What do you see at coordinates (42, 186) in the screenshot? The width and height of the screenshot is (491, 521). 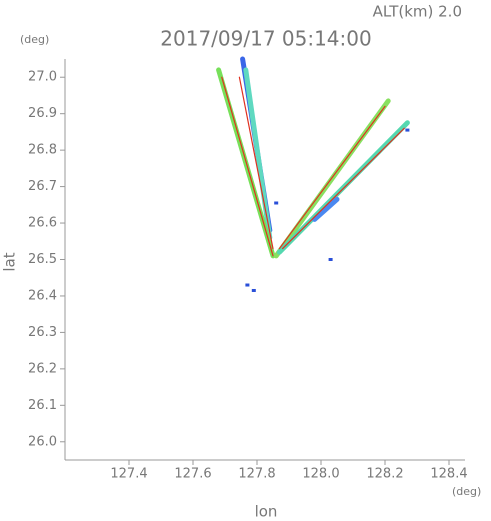 I see `y-tick-label: 26.7` at bounding box center [42, 186].